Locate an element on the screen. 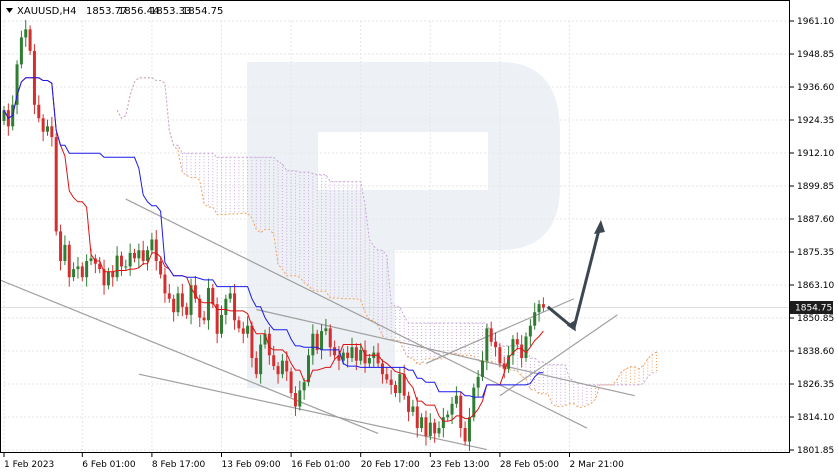 The width and height of the screenshot is (838, 474). y-tick-label: 1850.85 is located at coordinates (815, 319).